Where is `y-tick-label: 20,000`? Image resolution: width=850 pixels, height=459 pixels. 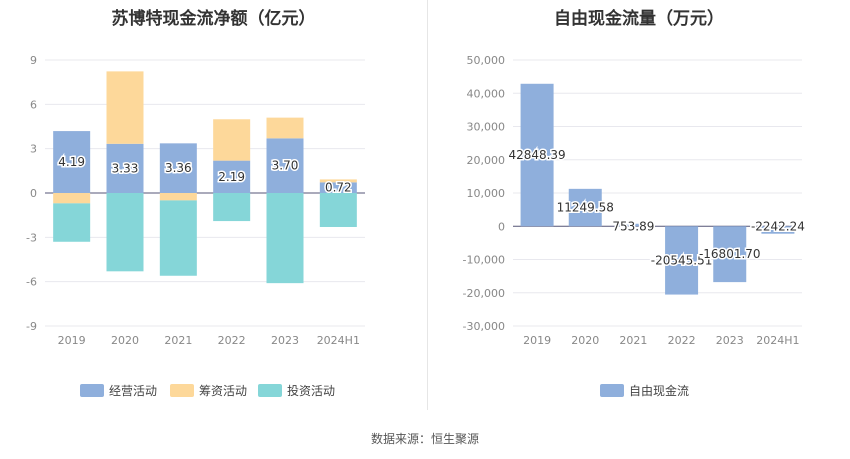
y-tick-label: 20,000 is located at coordinates (486, 160).